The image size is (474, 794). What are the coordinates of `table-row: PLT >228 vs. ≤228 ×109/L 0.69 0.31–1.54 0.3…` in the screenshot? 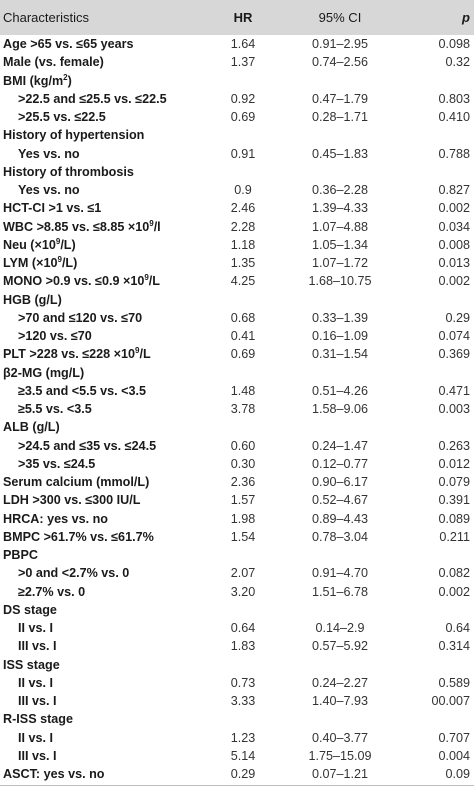 It's located at (237, 354).